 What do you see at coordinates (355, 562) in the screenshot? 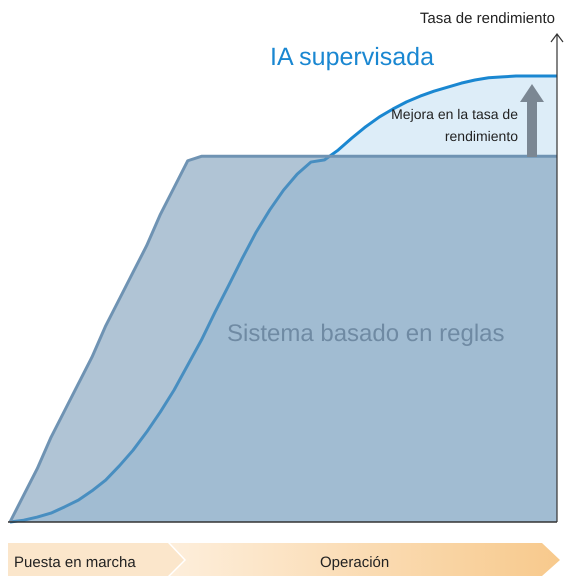
I see `text: Operación` at bounding box center [355, 562].